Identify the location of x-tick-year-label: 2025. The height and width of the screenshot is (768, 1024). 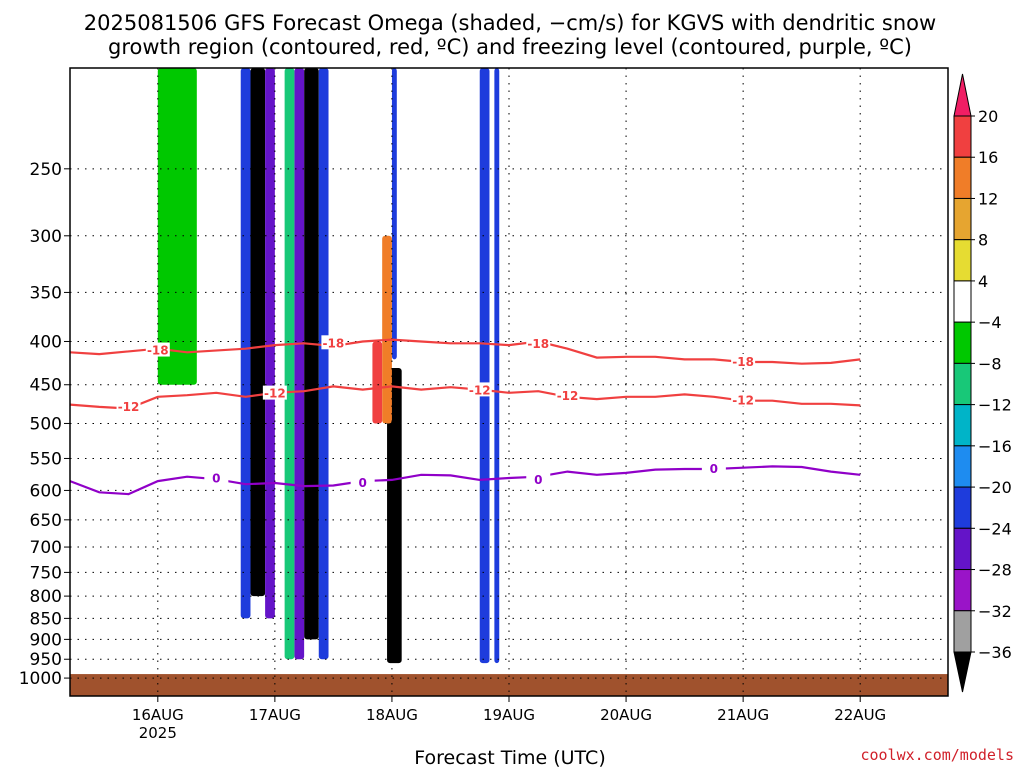
(158, 733).